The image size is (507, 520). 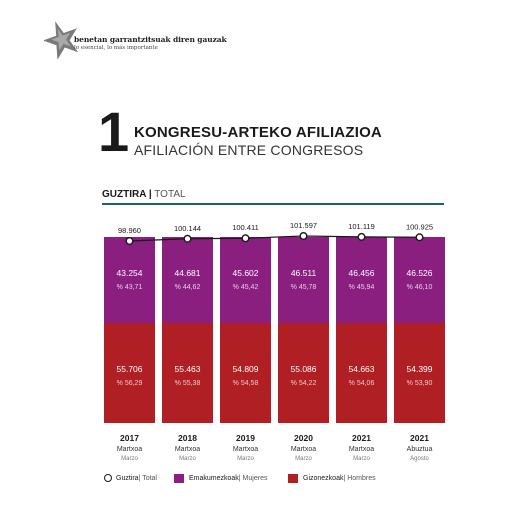 What do you see at coordinates (419, 226) in the screenshot?
I see `total-label: 100.925` at bounding box center [419, 226].